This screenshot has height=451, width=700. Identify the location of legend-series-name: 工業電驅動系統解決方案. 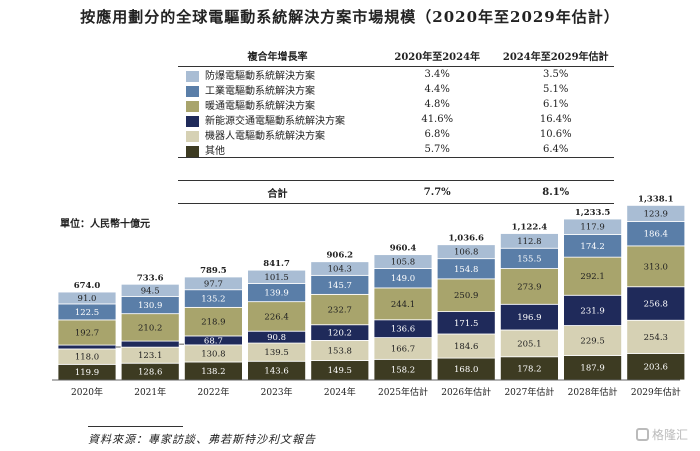
(260, 91).